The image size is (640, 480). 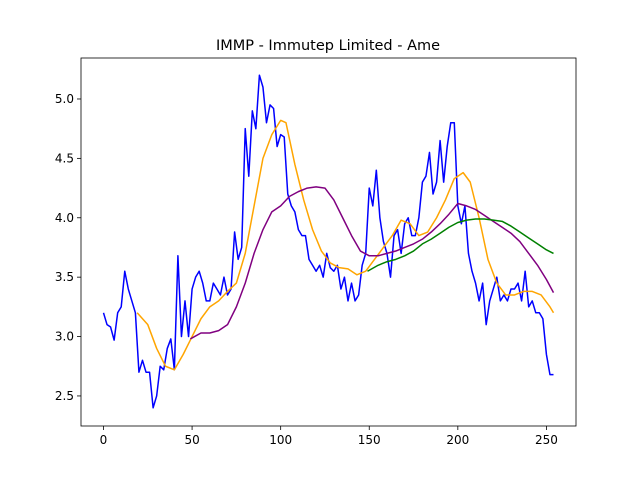 What do you see at coordinates (64, 99) in the screenshot?
I see `y-tick-label: 5.0` at bounding box center [64, 99].